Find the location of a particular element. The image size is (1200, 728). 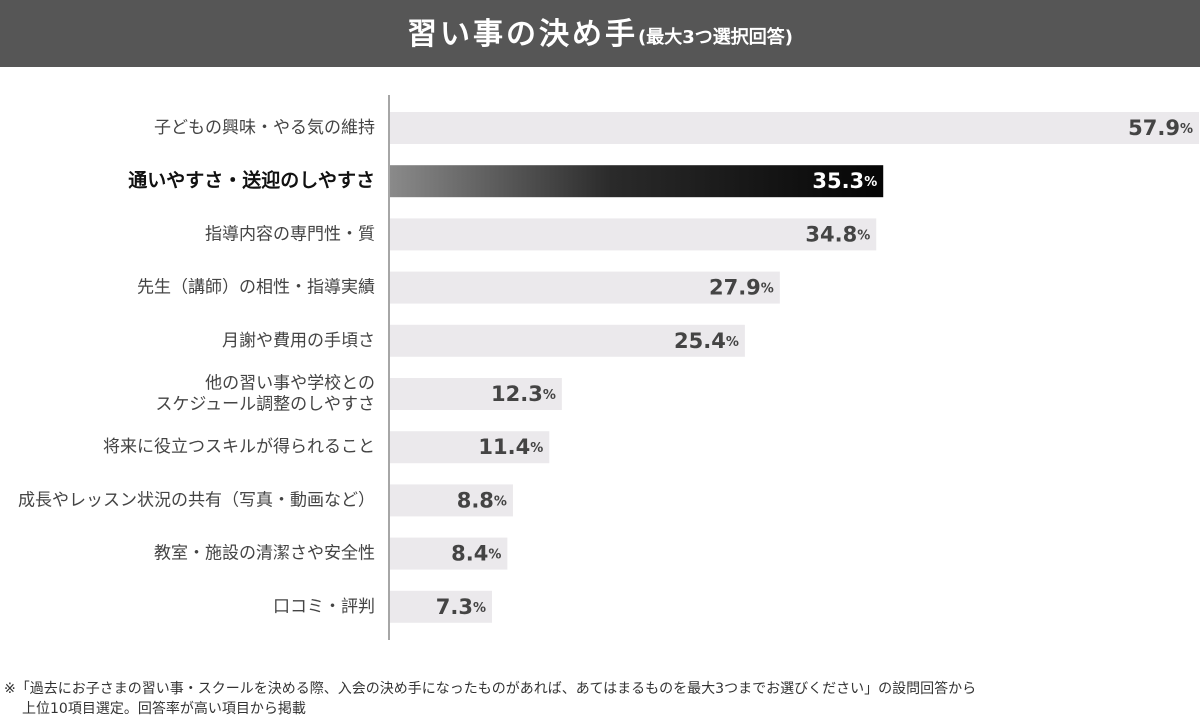

value-number: 25.4 is located at coordinates (700, 341).